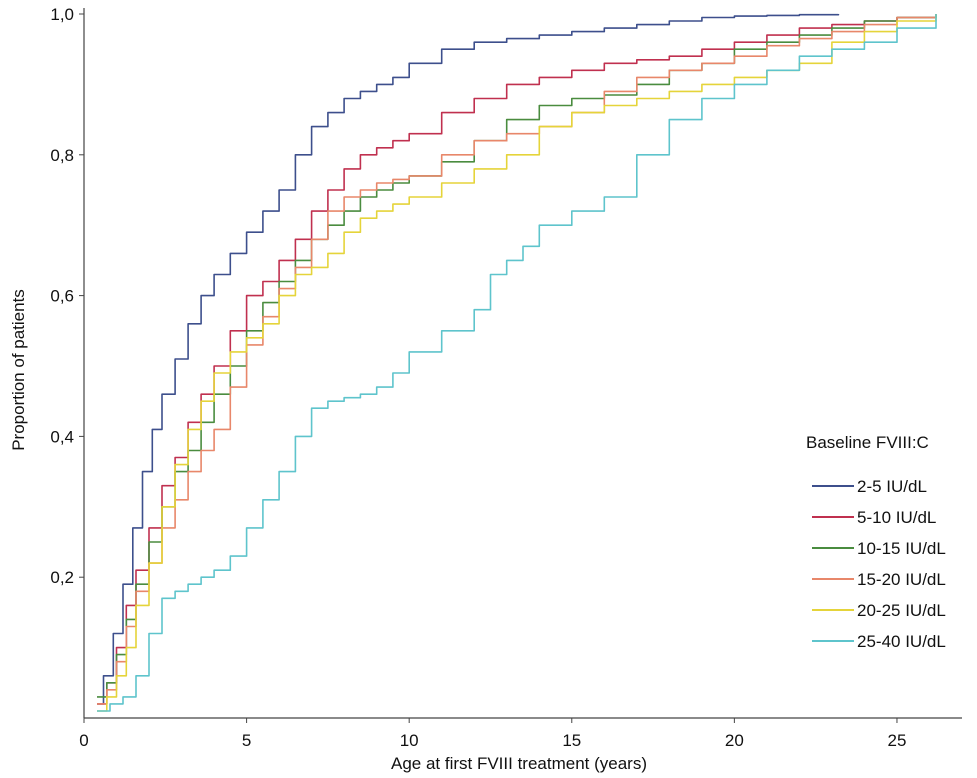 The height and width of the screenshot is (778, 977). Describe the element at coordinates (867, 442) in the screenshot. I see `legend-title: Baseline FVIII:C` at that location.